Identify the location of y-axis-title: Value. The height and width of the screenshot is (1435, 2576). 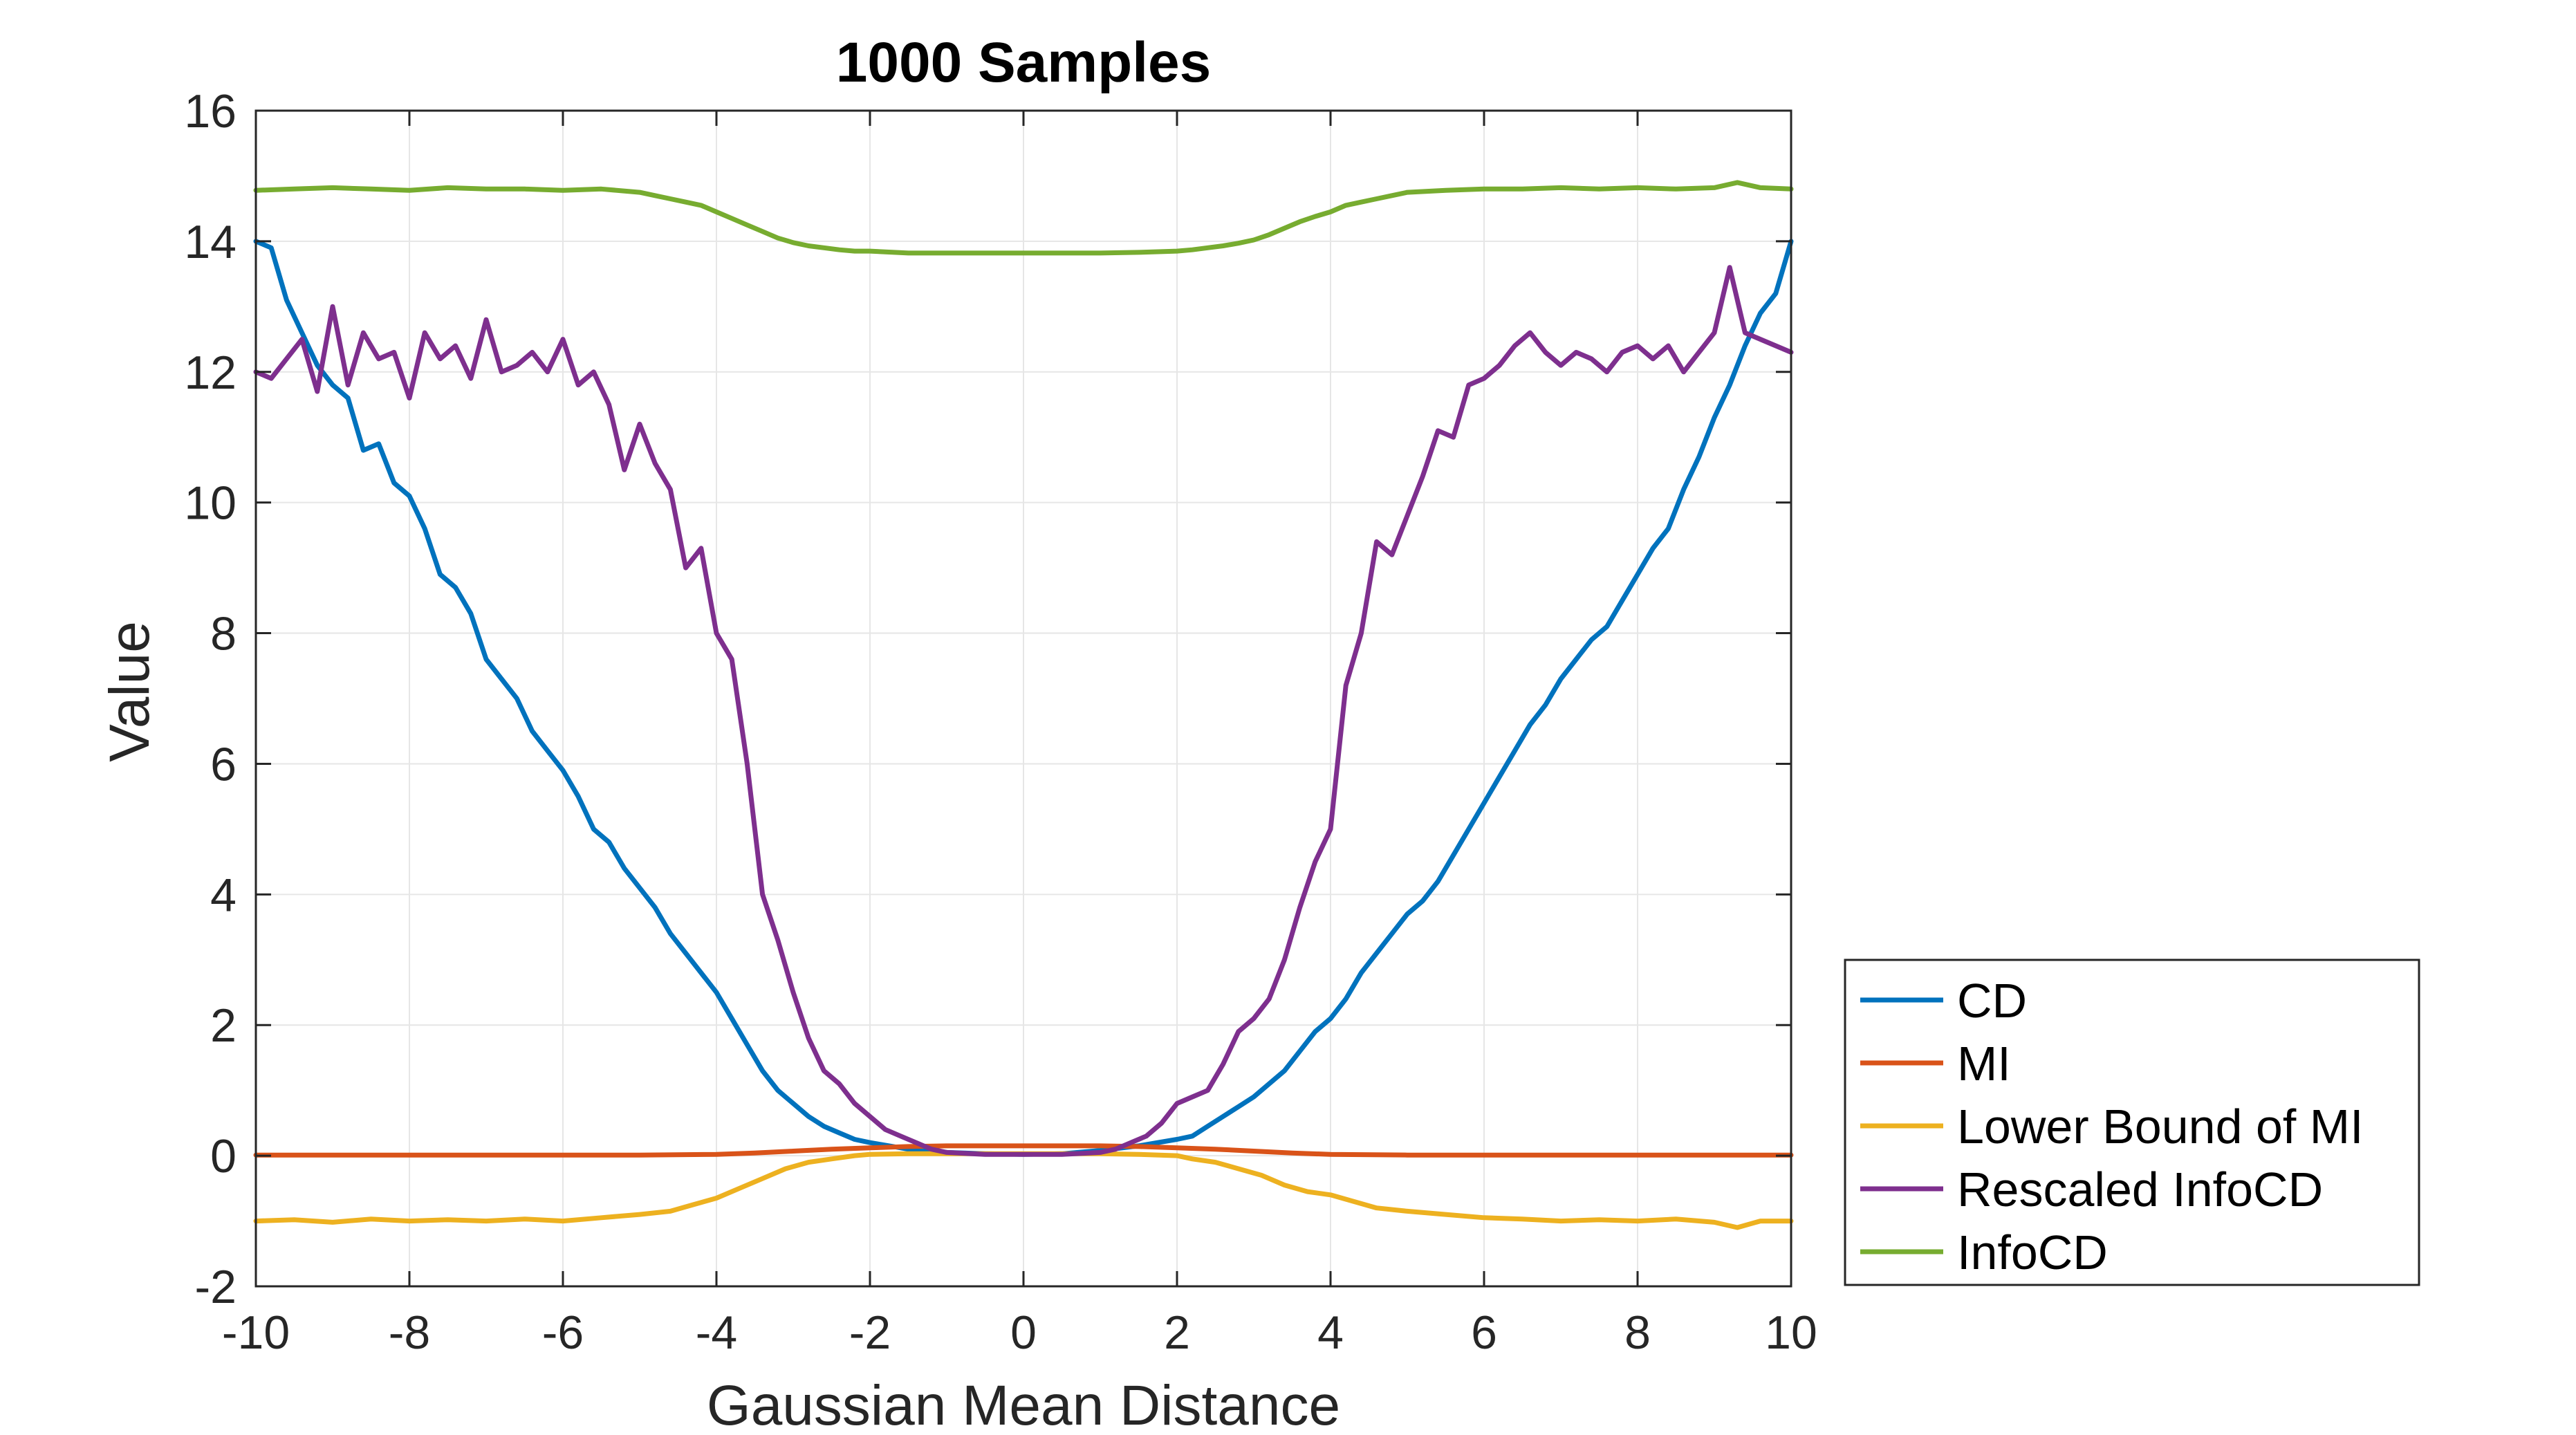
(129, 691).